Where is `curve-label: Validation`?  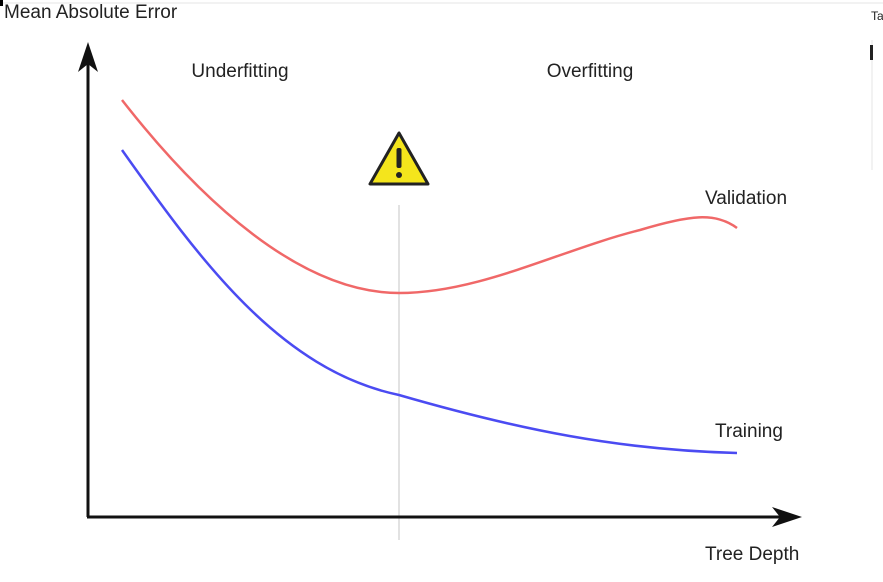 curve-label: Validation is located at coordinates (746, 198).